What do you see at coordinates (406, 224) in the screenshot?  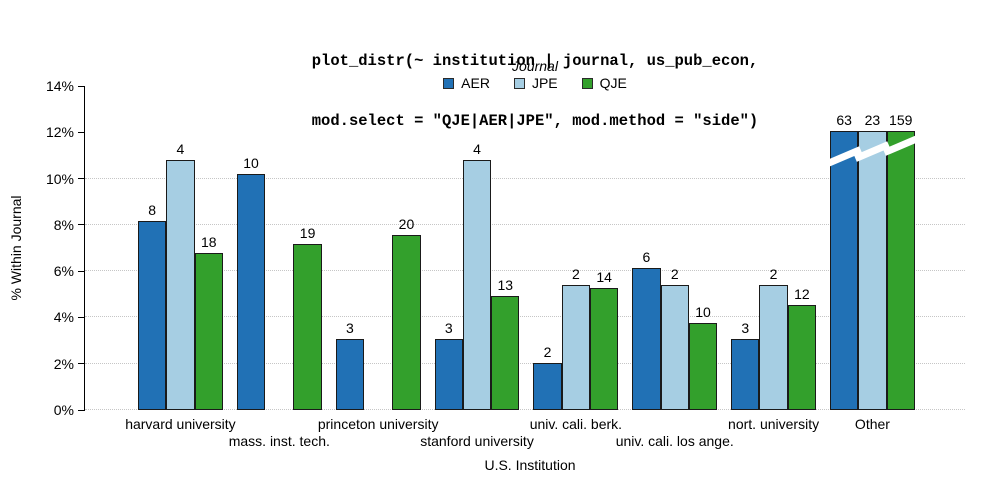 I see `bar-value-label: 20` at bounding box center [406, 224].